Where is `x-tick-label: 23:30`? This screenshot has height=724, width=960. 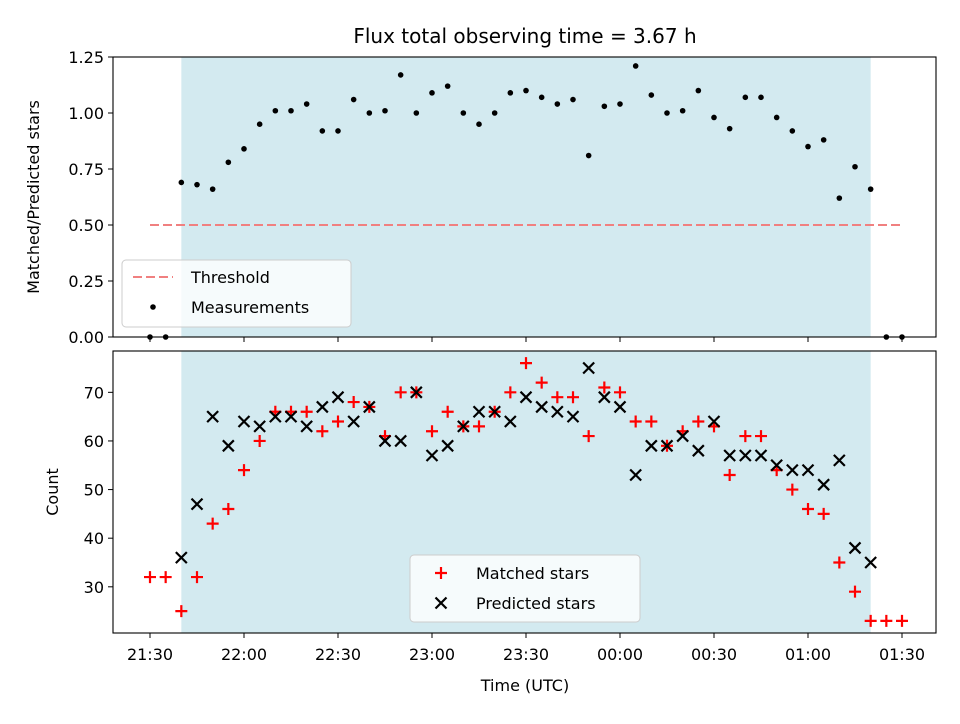
x-tick-label: 23:30 is located at coordinates (526, 654).